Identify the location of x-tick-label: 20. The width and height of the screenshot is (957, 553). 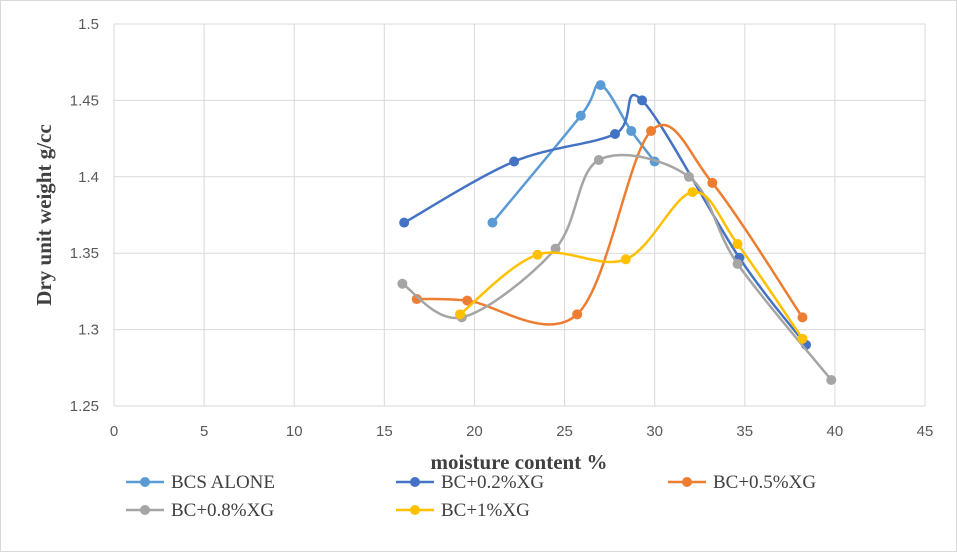
(474, 431).